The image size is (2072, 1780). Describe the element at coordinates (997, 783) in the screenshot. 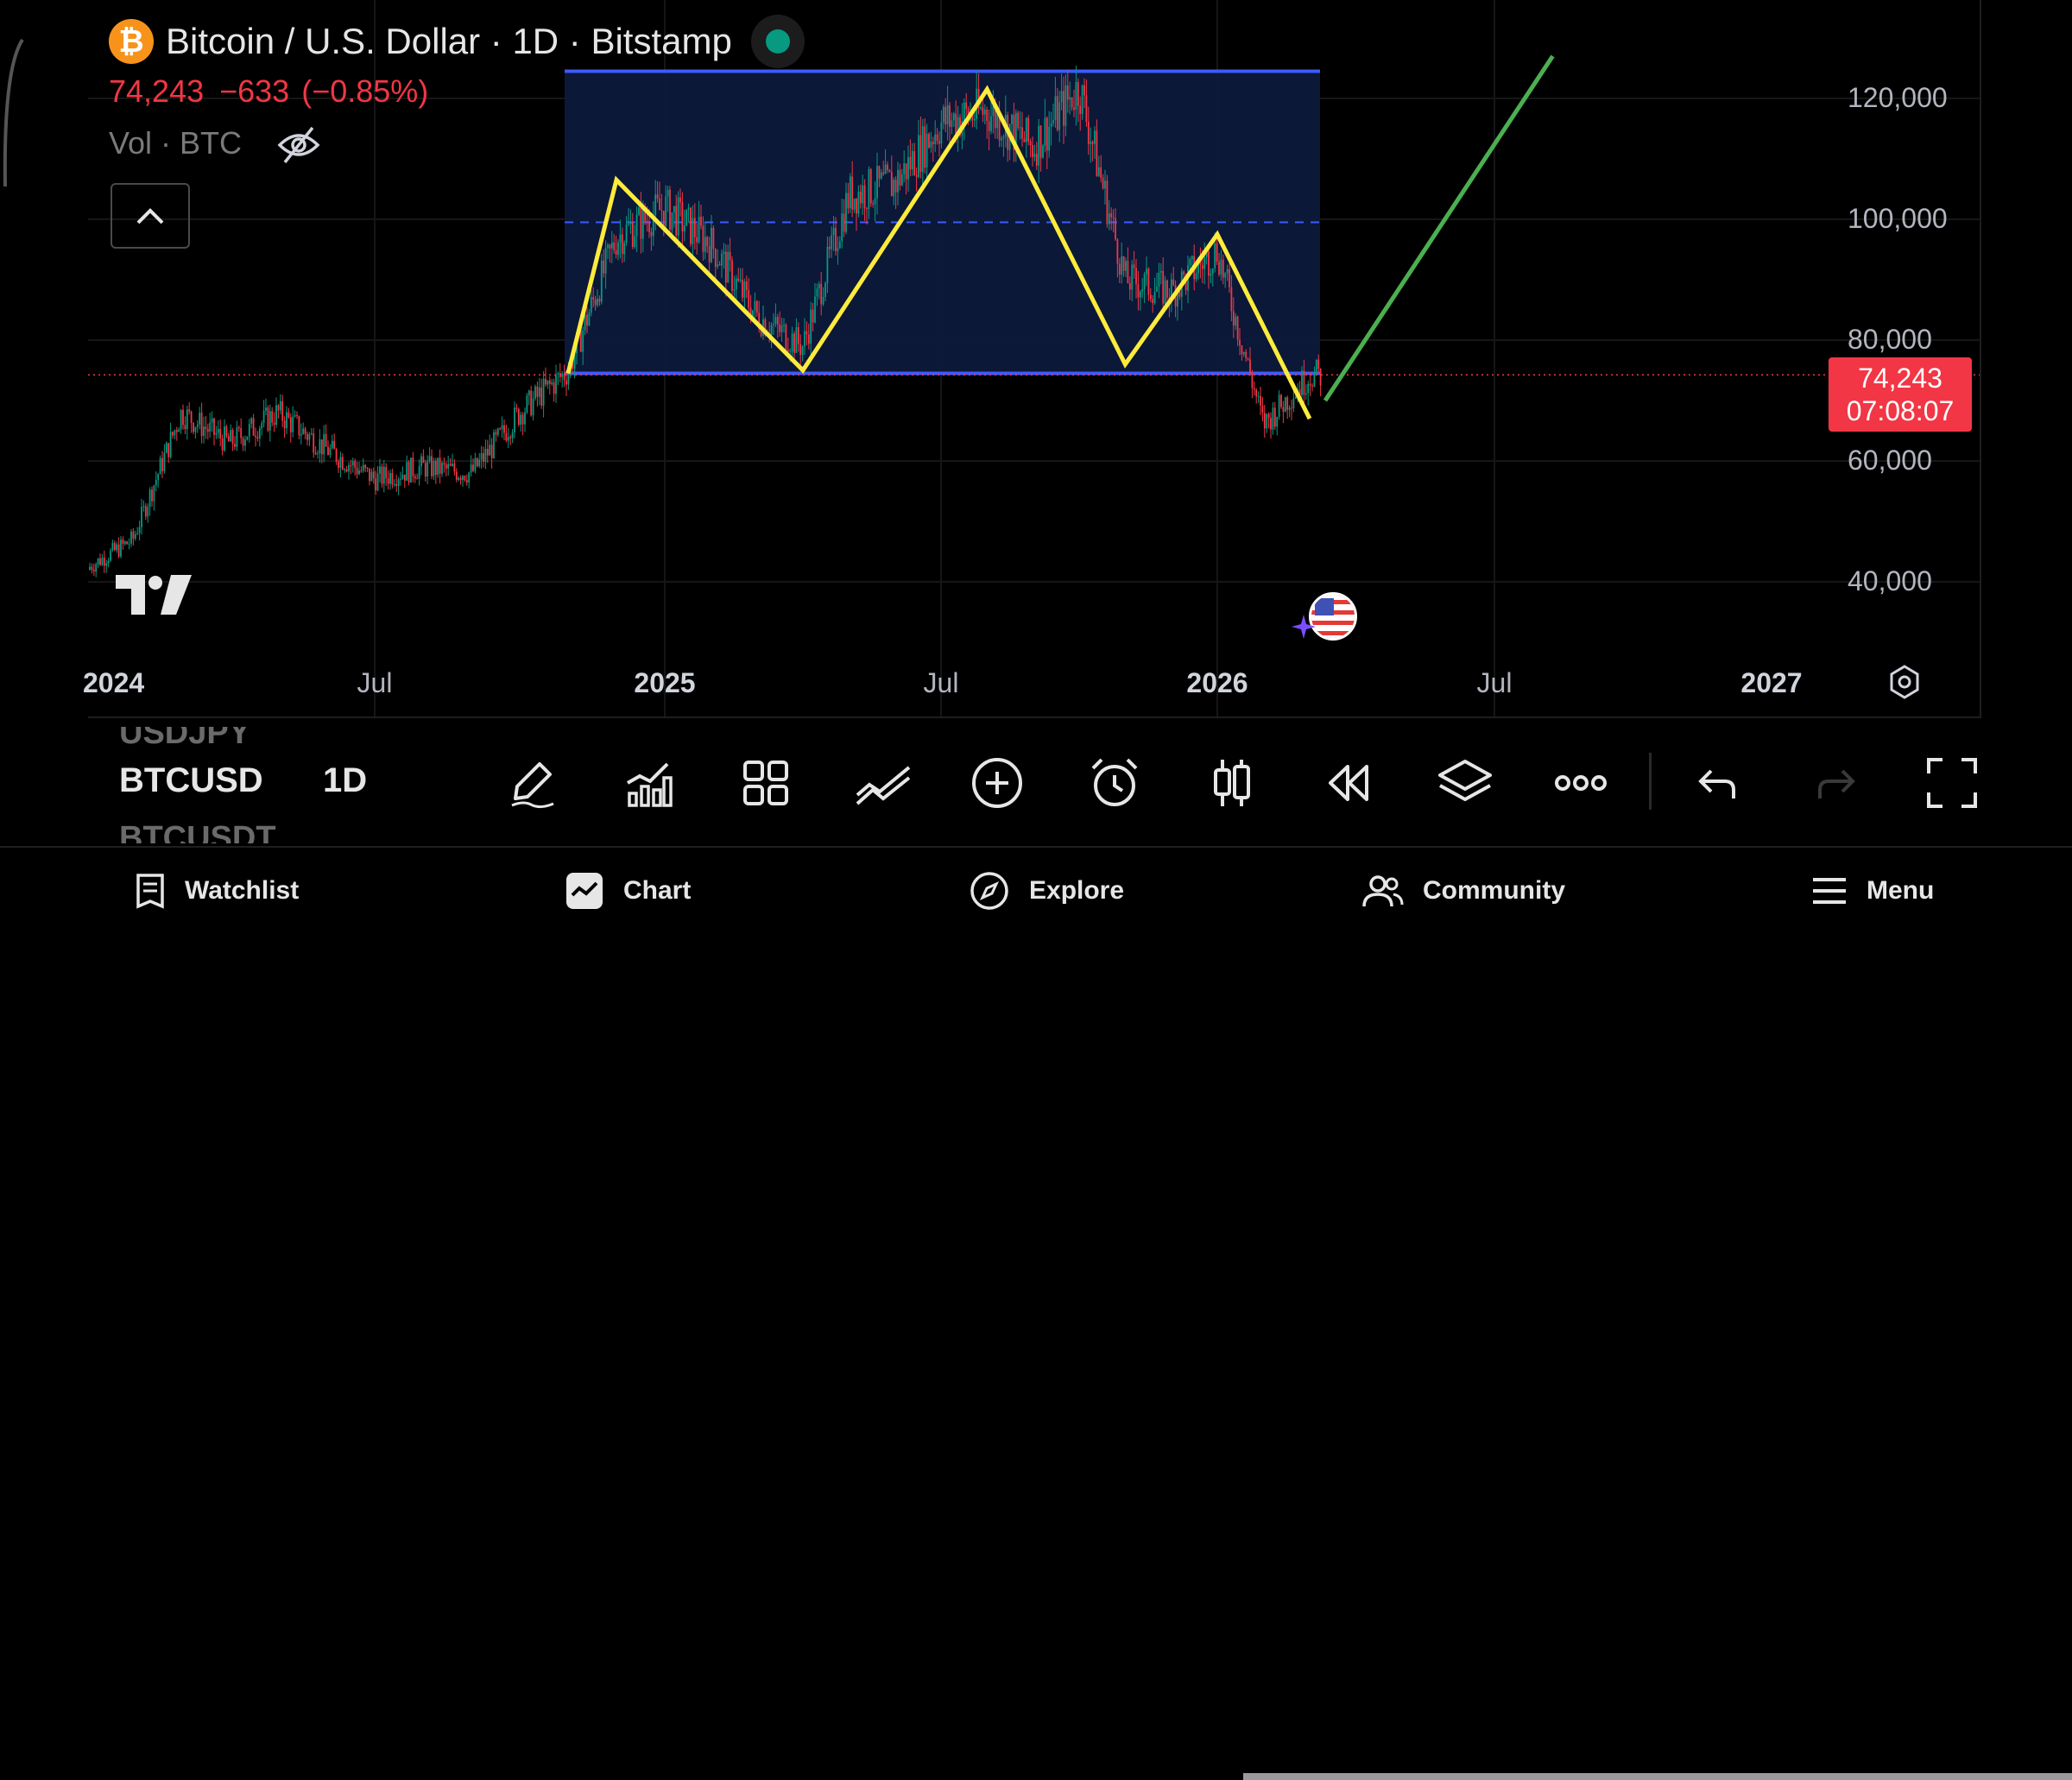

I see `add-button` at that location.